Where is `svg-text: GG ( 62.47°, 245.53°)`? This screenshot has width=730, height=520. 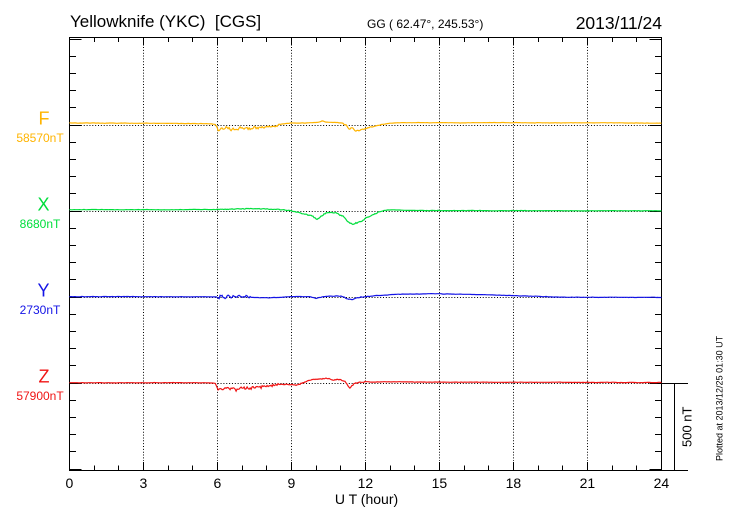 svg-text: GG ( 62.47°, 245.53°) is located at coordinates (425, 24).